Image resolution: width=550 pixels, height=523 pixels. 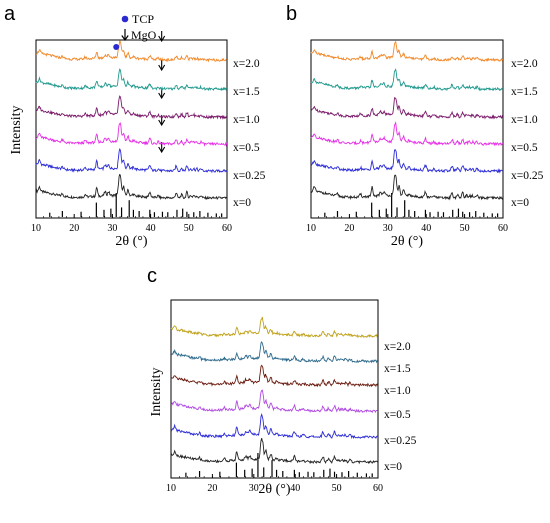 What do you see at coordinates (152, 276) in the screenshot?
I see `panel-c-letter: c` at bounding box center [152, 276].